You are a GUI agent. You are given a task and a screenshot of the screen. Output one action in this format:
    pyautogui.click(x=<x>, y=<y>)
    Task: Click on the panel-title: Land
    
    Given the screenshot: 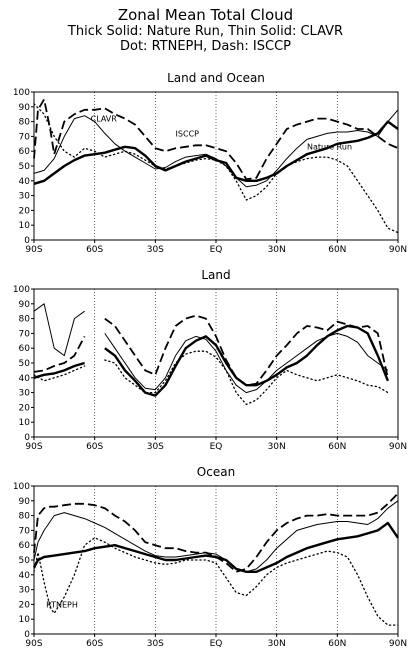 What is the action you would take?
    pyautogui.click(x=215, y=275)
    